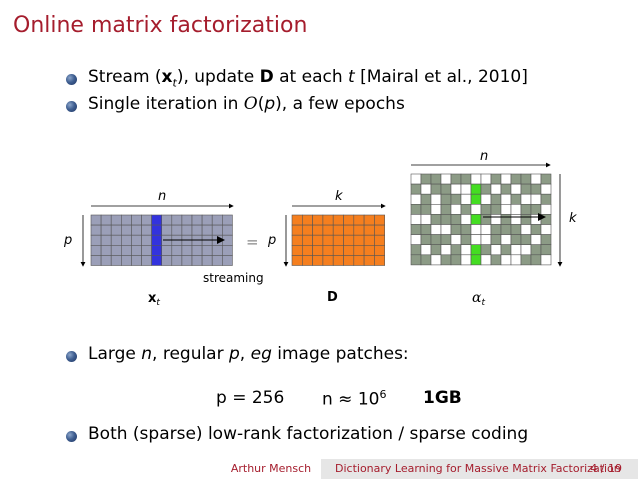 This screenshot has width=638, height=479. Describe the element at coordinates (154, 299) in the screenshot. I see `x-label: xt` at that location.